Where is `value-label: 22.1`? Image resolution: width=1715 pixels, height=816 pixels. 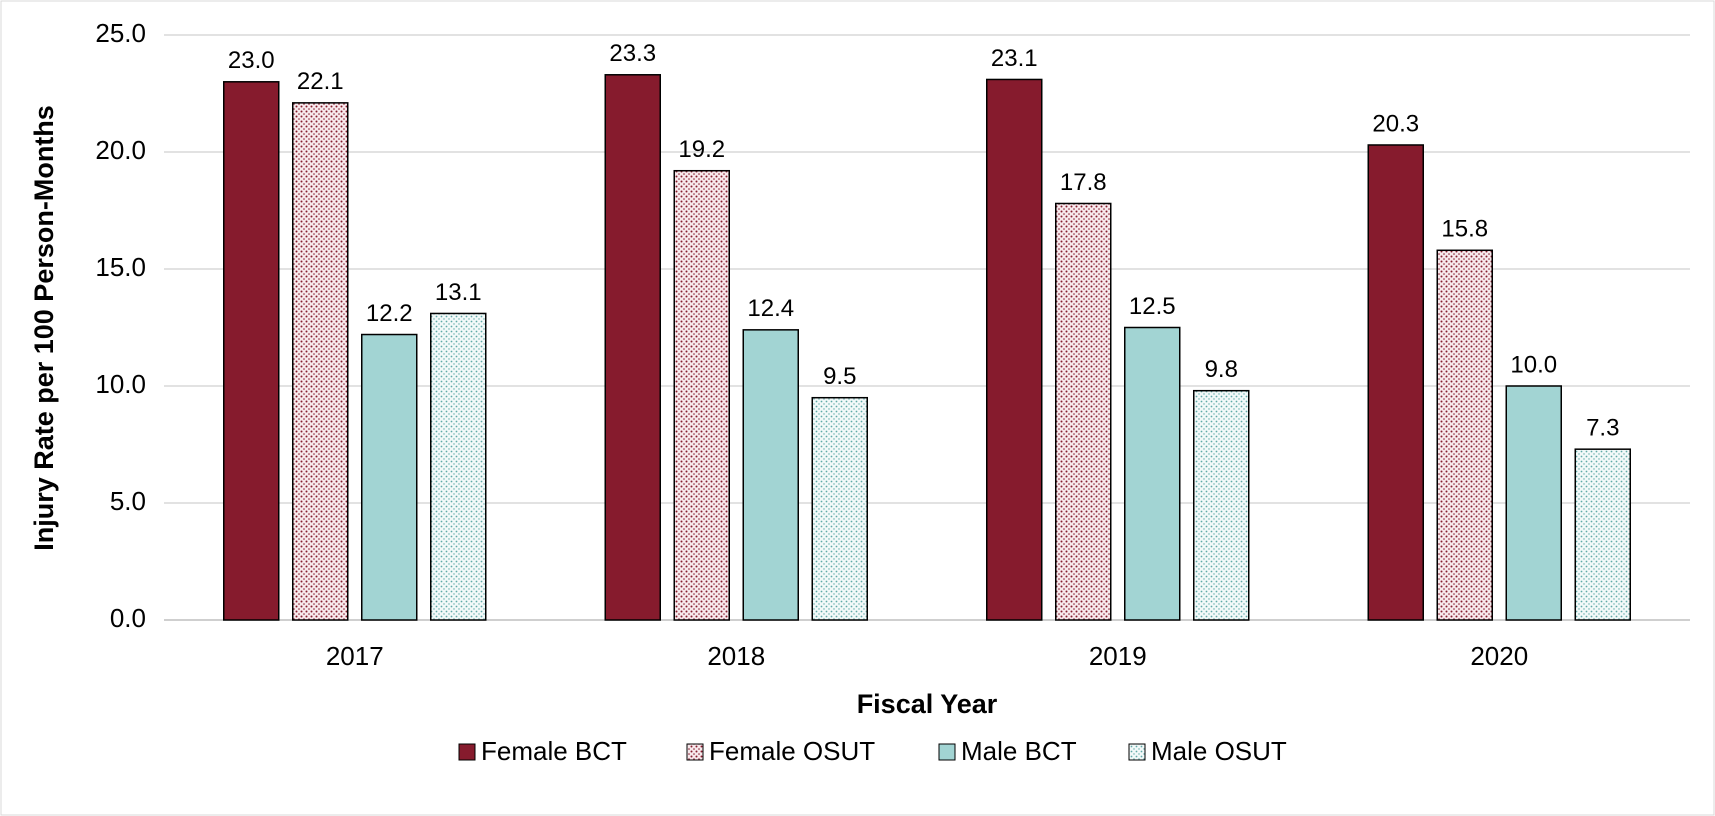
value-label: 22.1 is located at coordinates (320, 81).